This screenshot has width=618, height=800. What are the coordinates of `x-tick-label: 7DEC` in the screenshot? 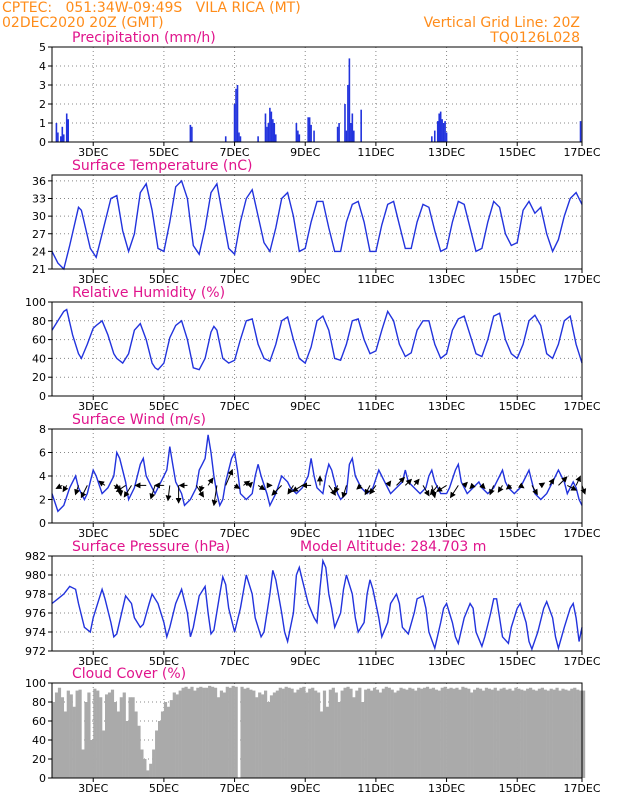 It's located at (235, 533).